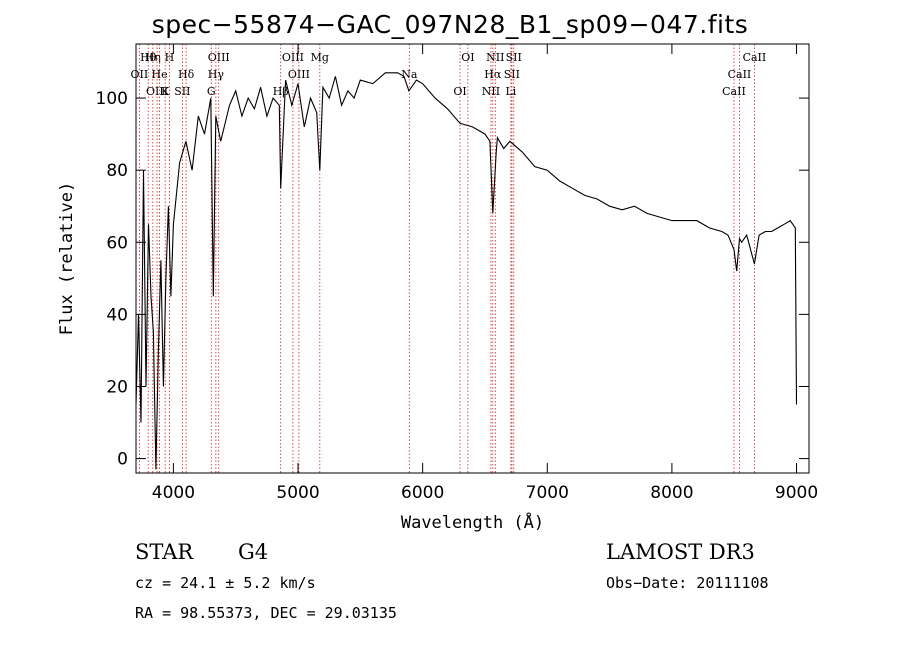  Describe the element at coordinates (687, 583) in the screenshot. I see `observation-date: Obs−Date: 20111108` at that location.